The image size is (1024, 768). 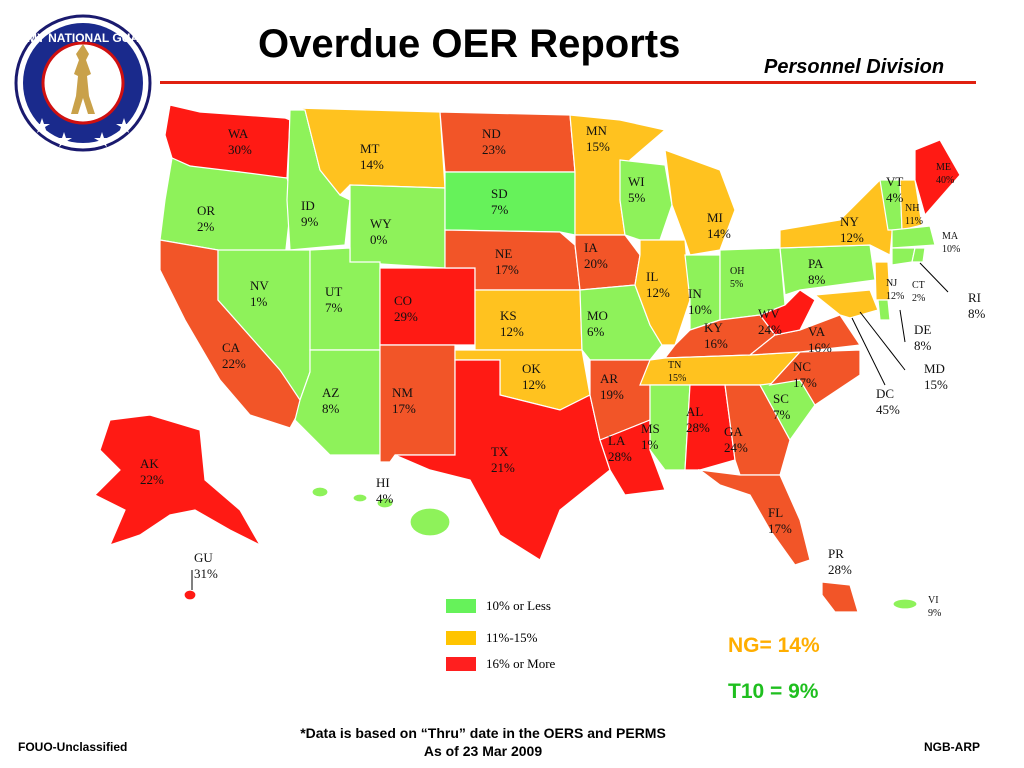 What do you see at coordinates (331, 400) in the screenshot?
I see `state-label-AZ: AZ8%` at bounding box center [331, 400].